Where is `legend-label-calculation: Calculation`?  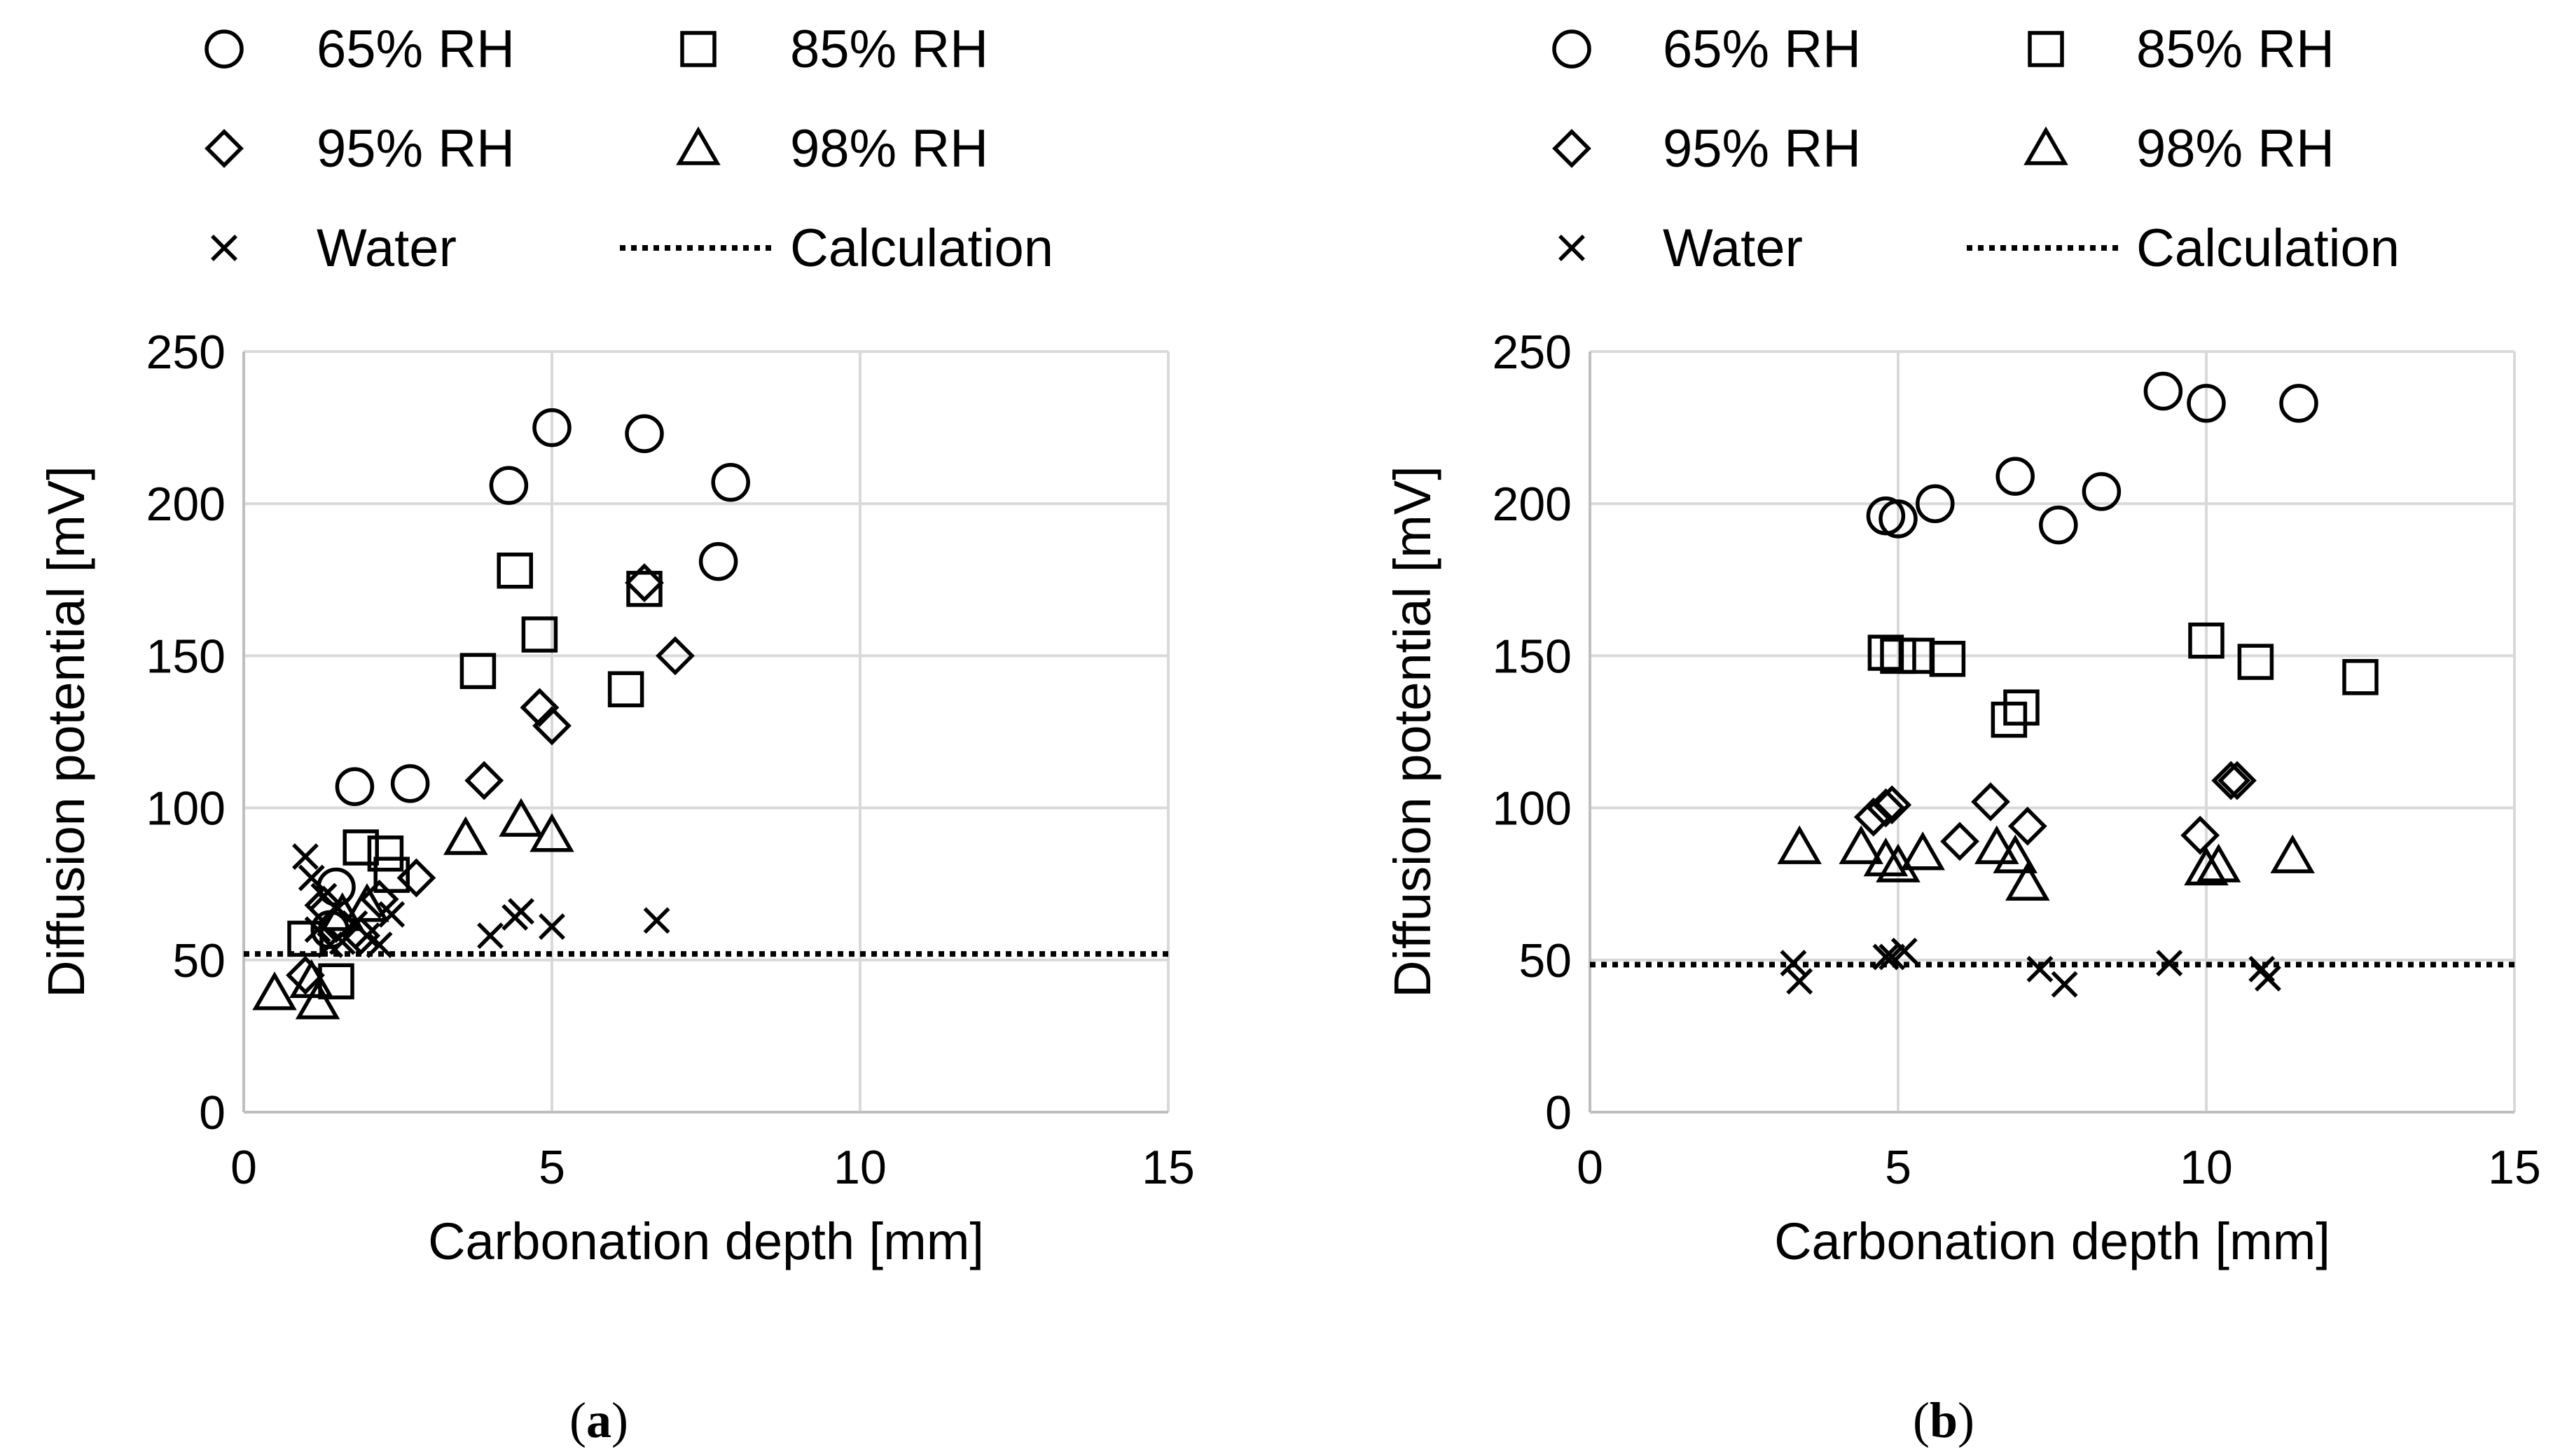 legend-label-calculation: Calculation is located at coordinates (2268, 248).